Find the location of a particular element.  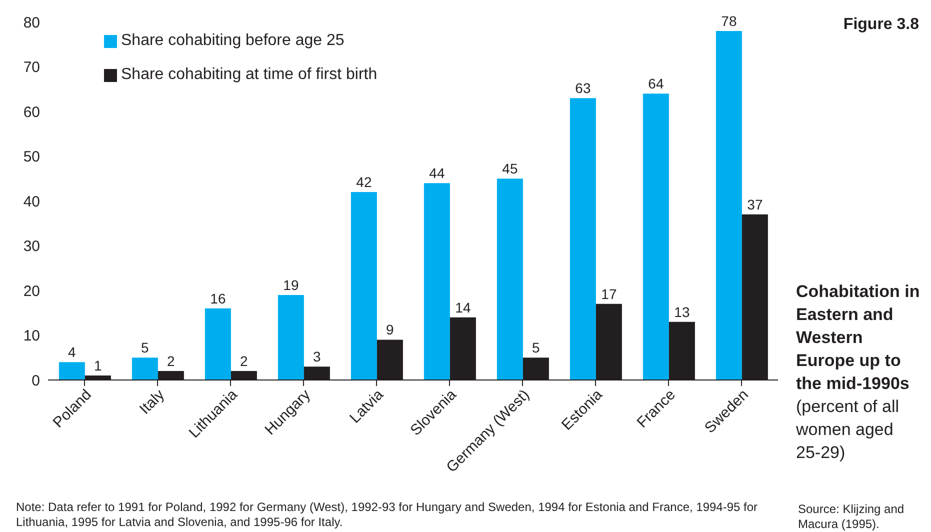

data-label: 78 is located at coordinates (729, 20).